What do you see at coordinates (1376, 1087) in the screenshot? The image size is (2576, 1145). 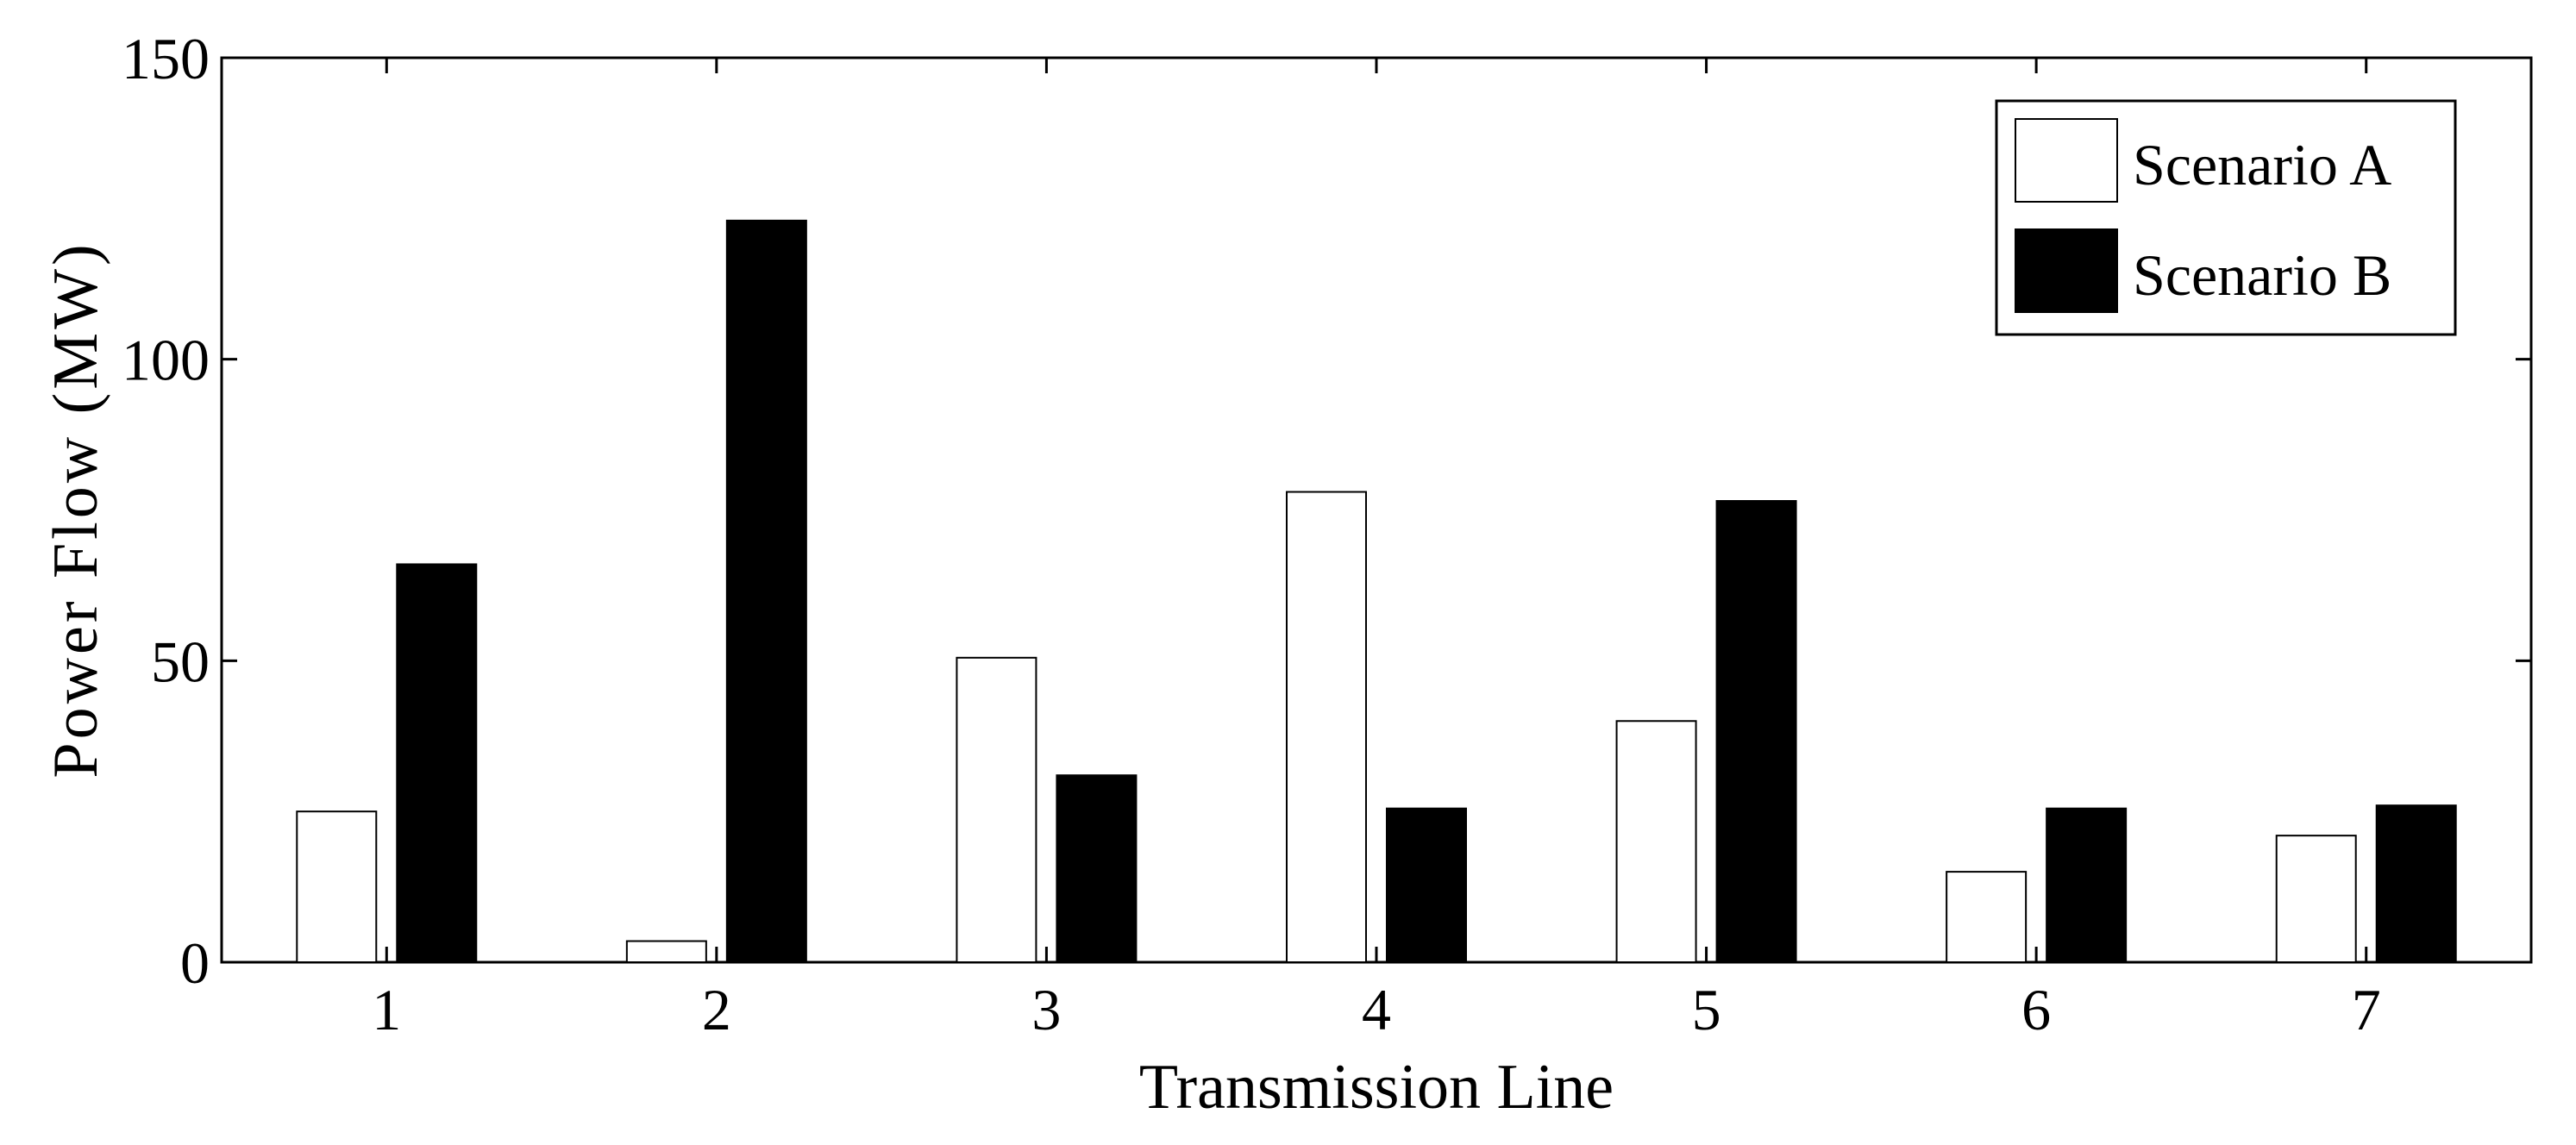 I see `x-axis-label: Transmission Line` at bounding box center [1376, 1087].